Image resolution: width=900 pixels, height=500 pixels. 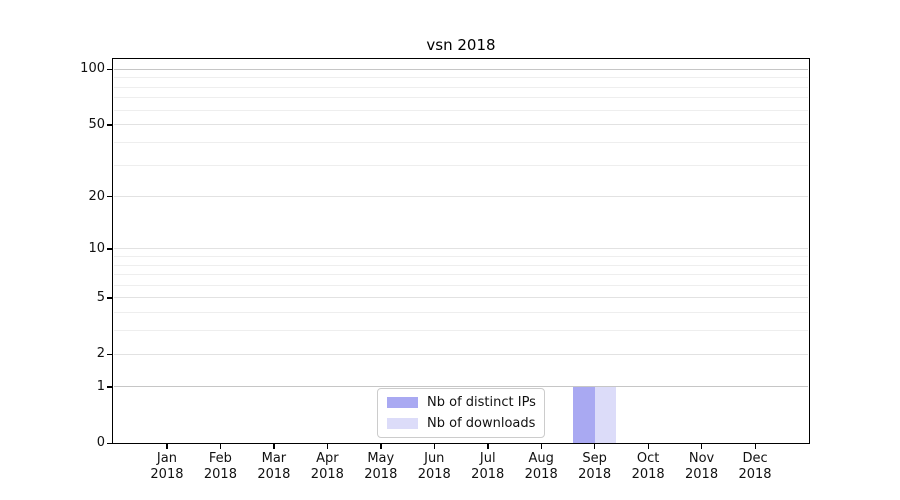 I want to click on x-tick-label: Jan 2018, so click(x=167, y=466).